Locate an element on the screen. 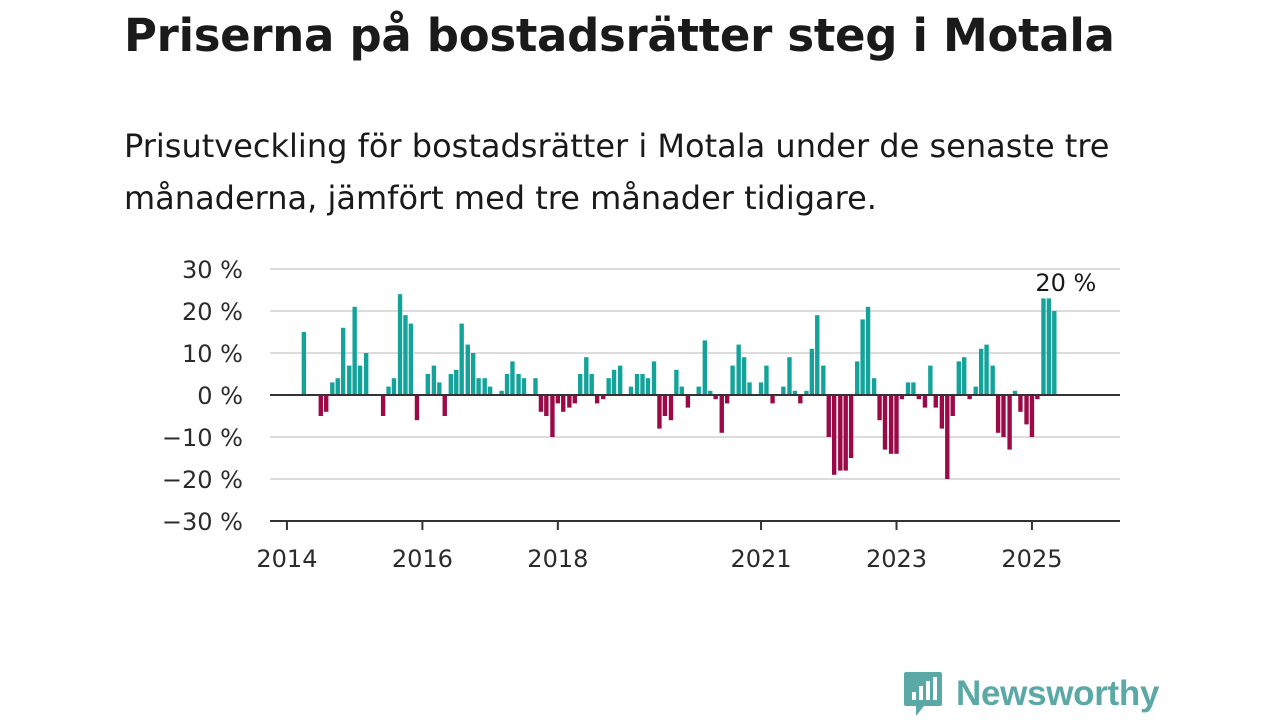 The width and height of the screenshot is (1280, 720). x-tick-label: 2021 is located at coordinates (760, 559).